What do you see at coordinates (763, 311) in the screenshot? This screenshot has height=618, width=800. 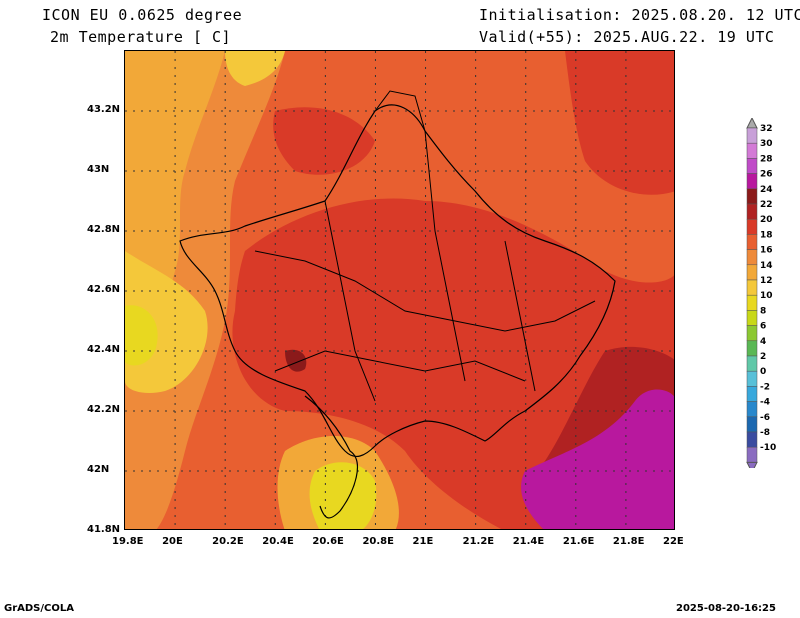 I see `colorbar-level-label: 8` at bounding box center [763, 311].